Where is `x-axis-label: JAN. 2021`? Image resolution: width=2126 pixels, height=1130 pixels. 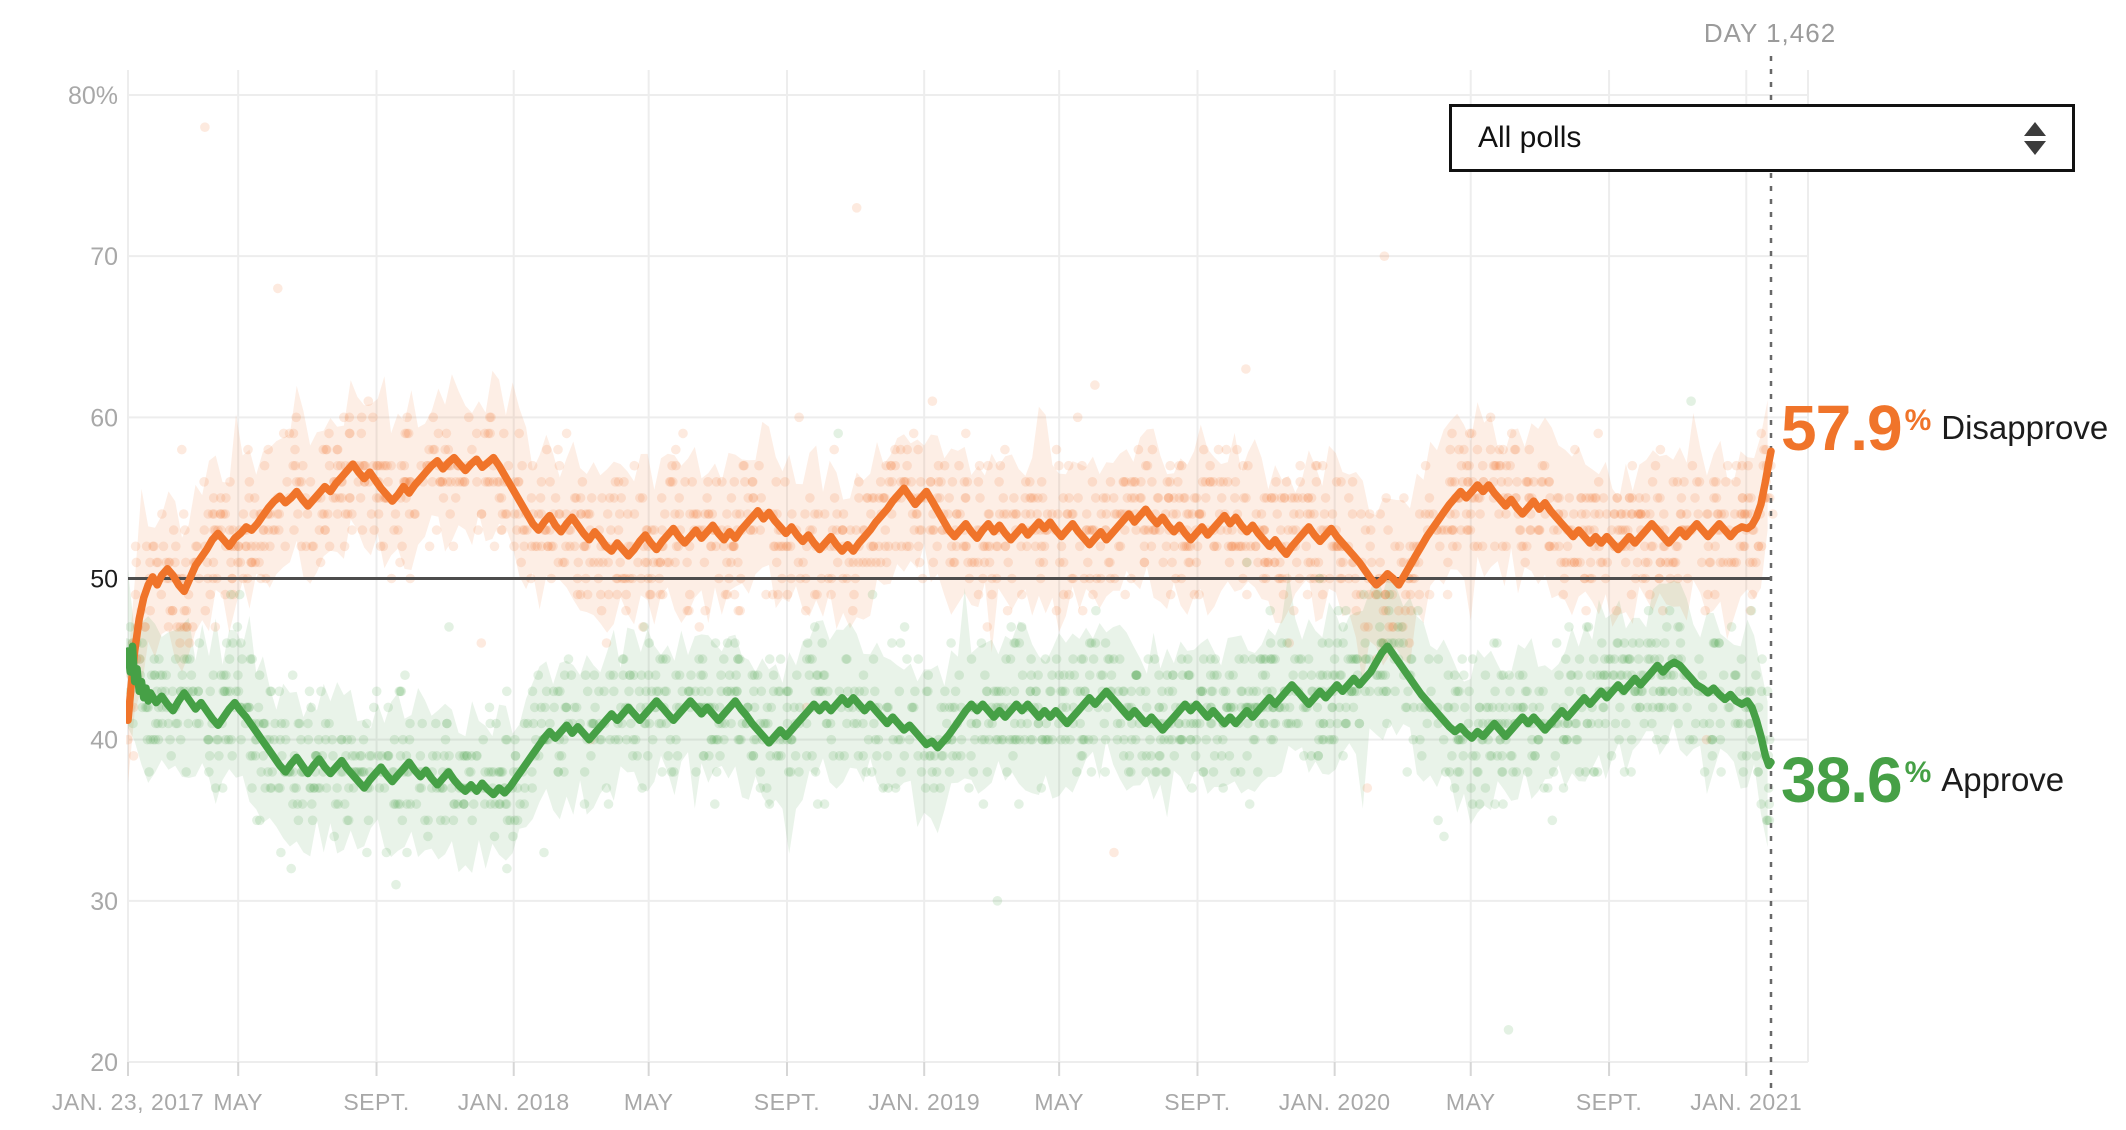
x-axis-label: JAN. 2021 is located at coordinates (1746, 1102).